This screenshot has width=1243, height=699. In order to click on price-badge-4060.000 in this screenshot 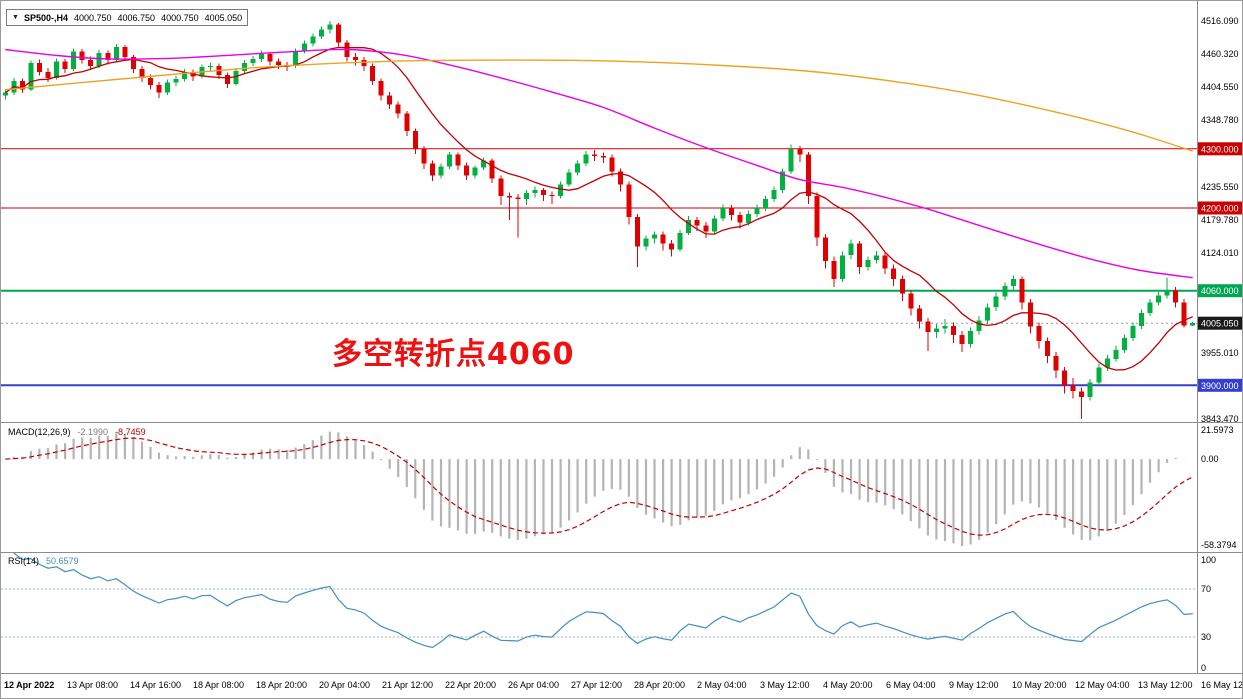, I will do `click(1220, 291)`.